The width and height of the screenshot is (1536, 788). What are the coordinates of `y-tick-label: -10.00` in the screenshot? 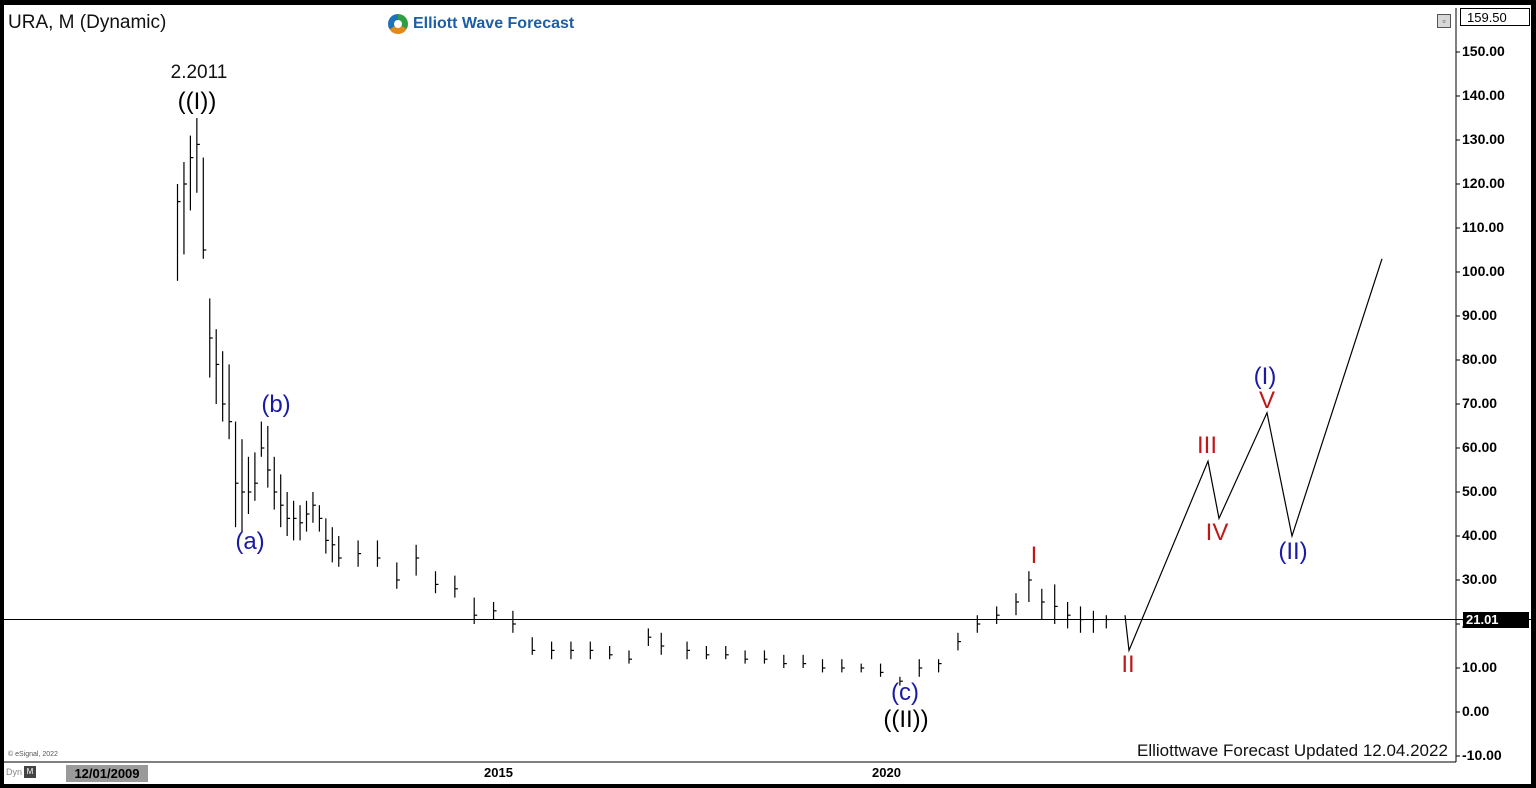 It's located at (1482, 755).